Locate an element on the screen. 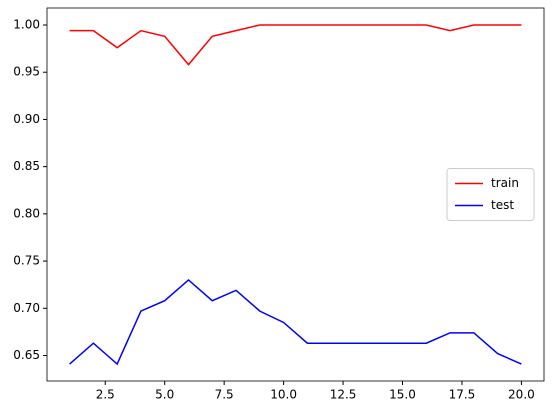 Image resolution: width=556 pixels, height=413 pixels. legend-label: train is located at coordinates (505, 183).